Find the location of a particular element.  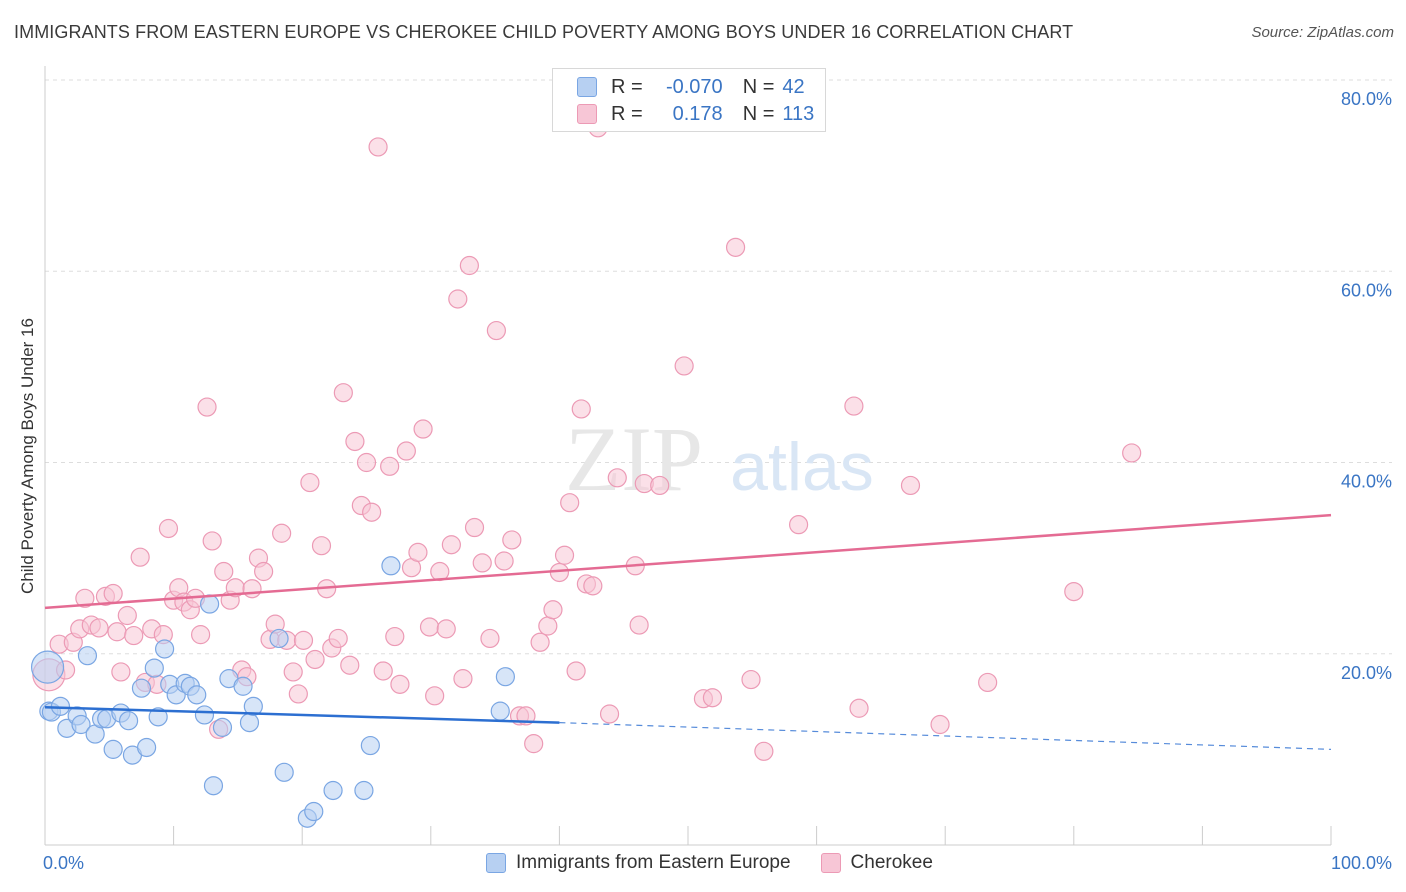

correlation-legend: R = -0.070 N = 42 R = 0.178 N = 113 is located at coordinates (689, 100).